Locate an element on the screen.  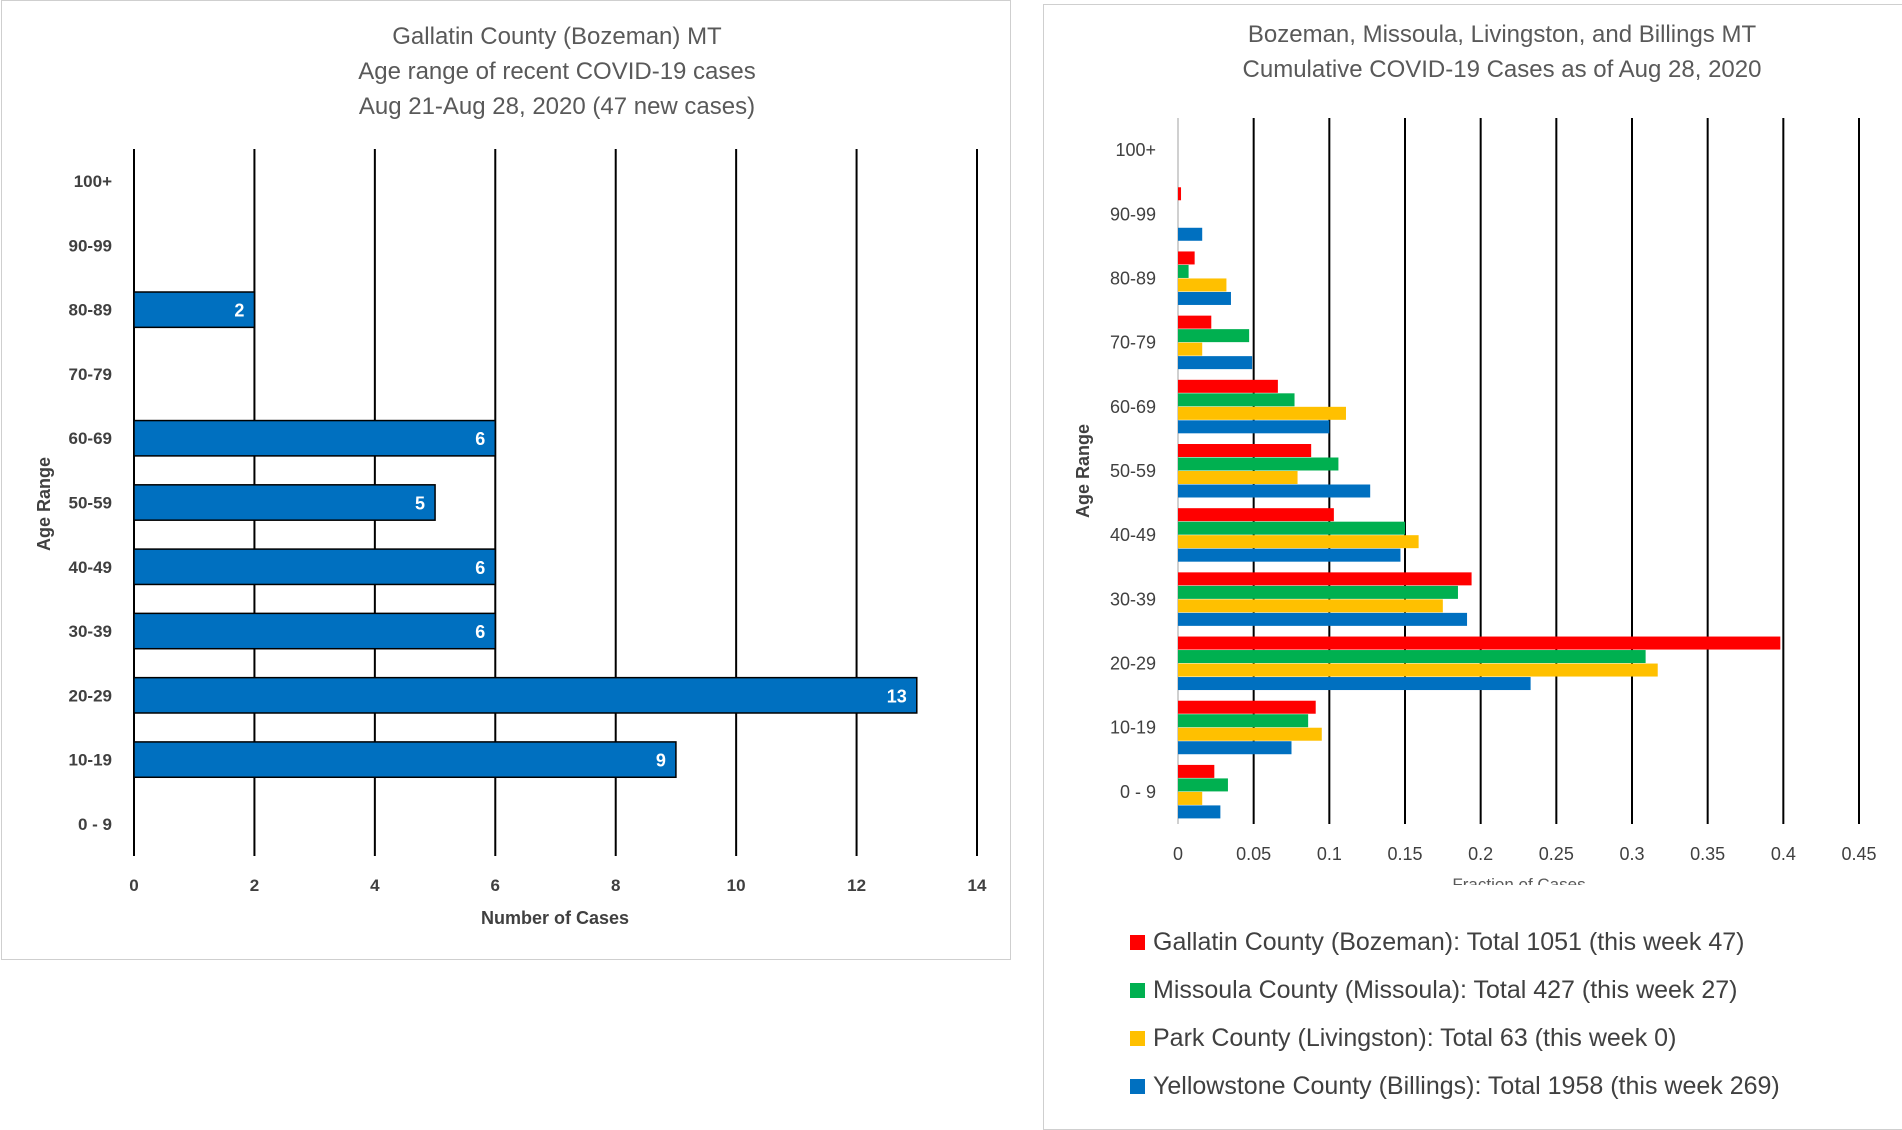
x-axis-label: Fraction of Cases is located at coordinates (1518, 880).